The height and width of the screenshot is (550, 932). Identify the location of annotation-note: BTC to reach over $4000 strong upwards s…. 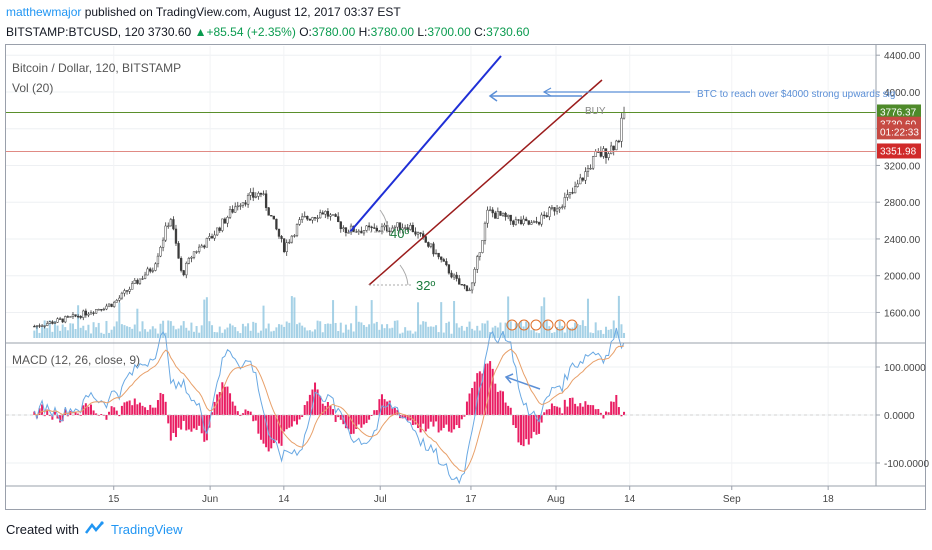
(796, 94).